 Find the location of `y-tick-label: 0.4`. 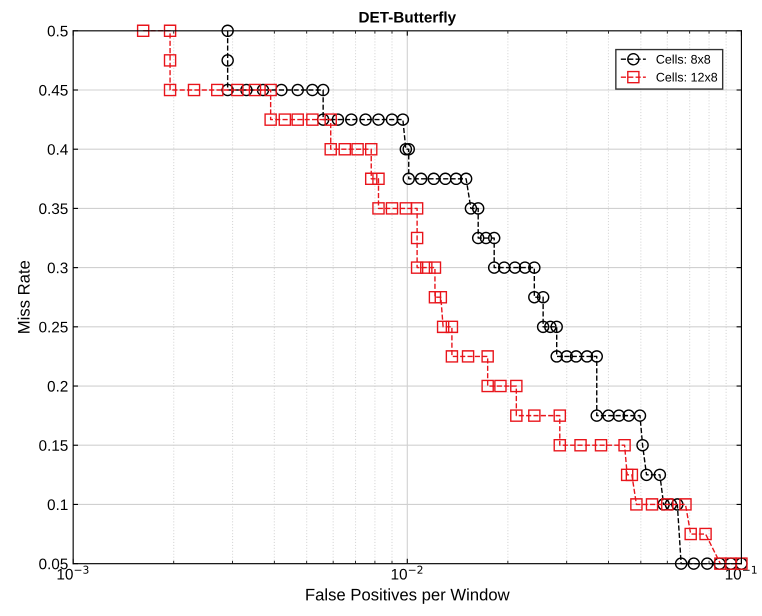

y-tick-label: 0.4 is located at coordinates (58, 149).